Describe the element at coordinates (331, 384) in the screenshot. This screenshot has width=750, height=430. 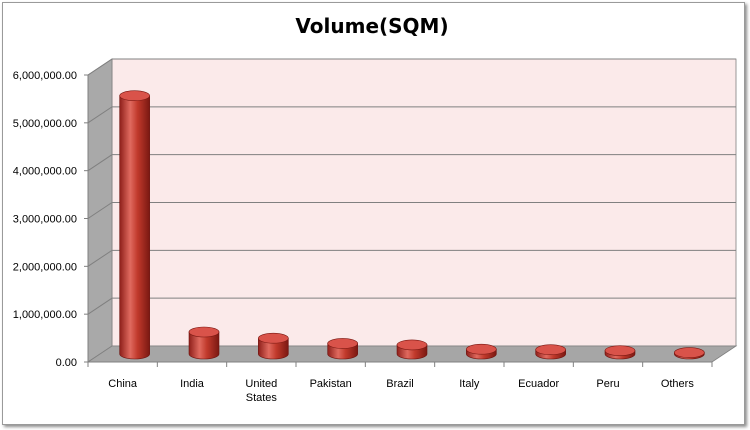
I see `x-tick-label: Pakistan` at that location.